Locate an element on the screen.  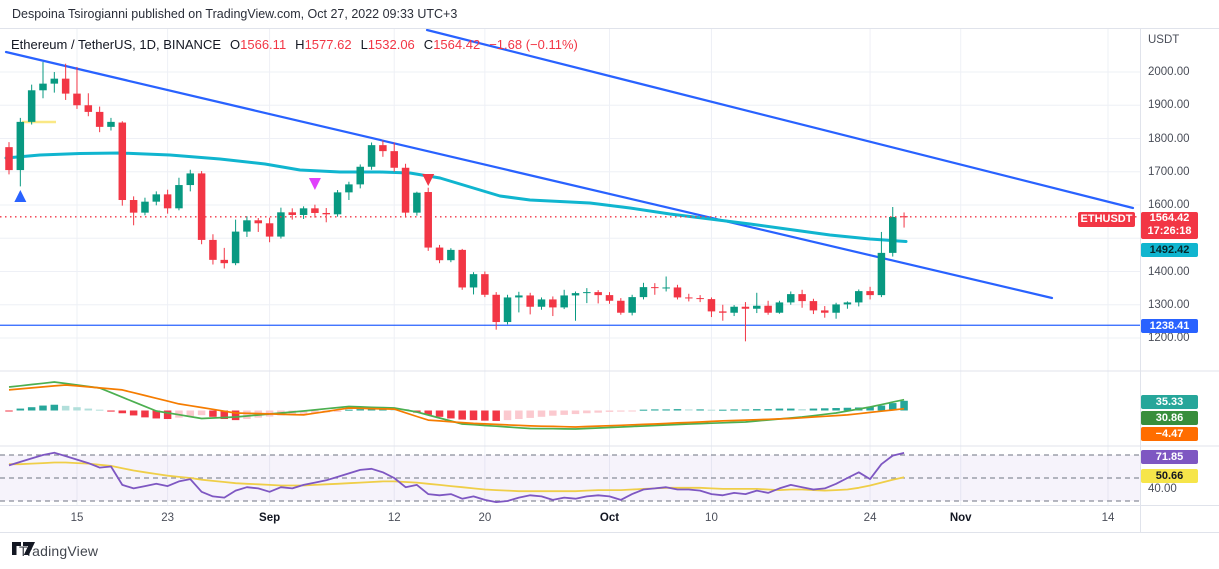
top-frame-line is located at coordinates (609, 28).